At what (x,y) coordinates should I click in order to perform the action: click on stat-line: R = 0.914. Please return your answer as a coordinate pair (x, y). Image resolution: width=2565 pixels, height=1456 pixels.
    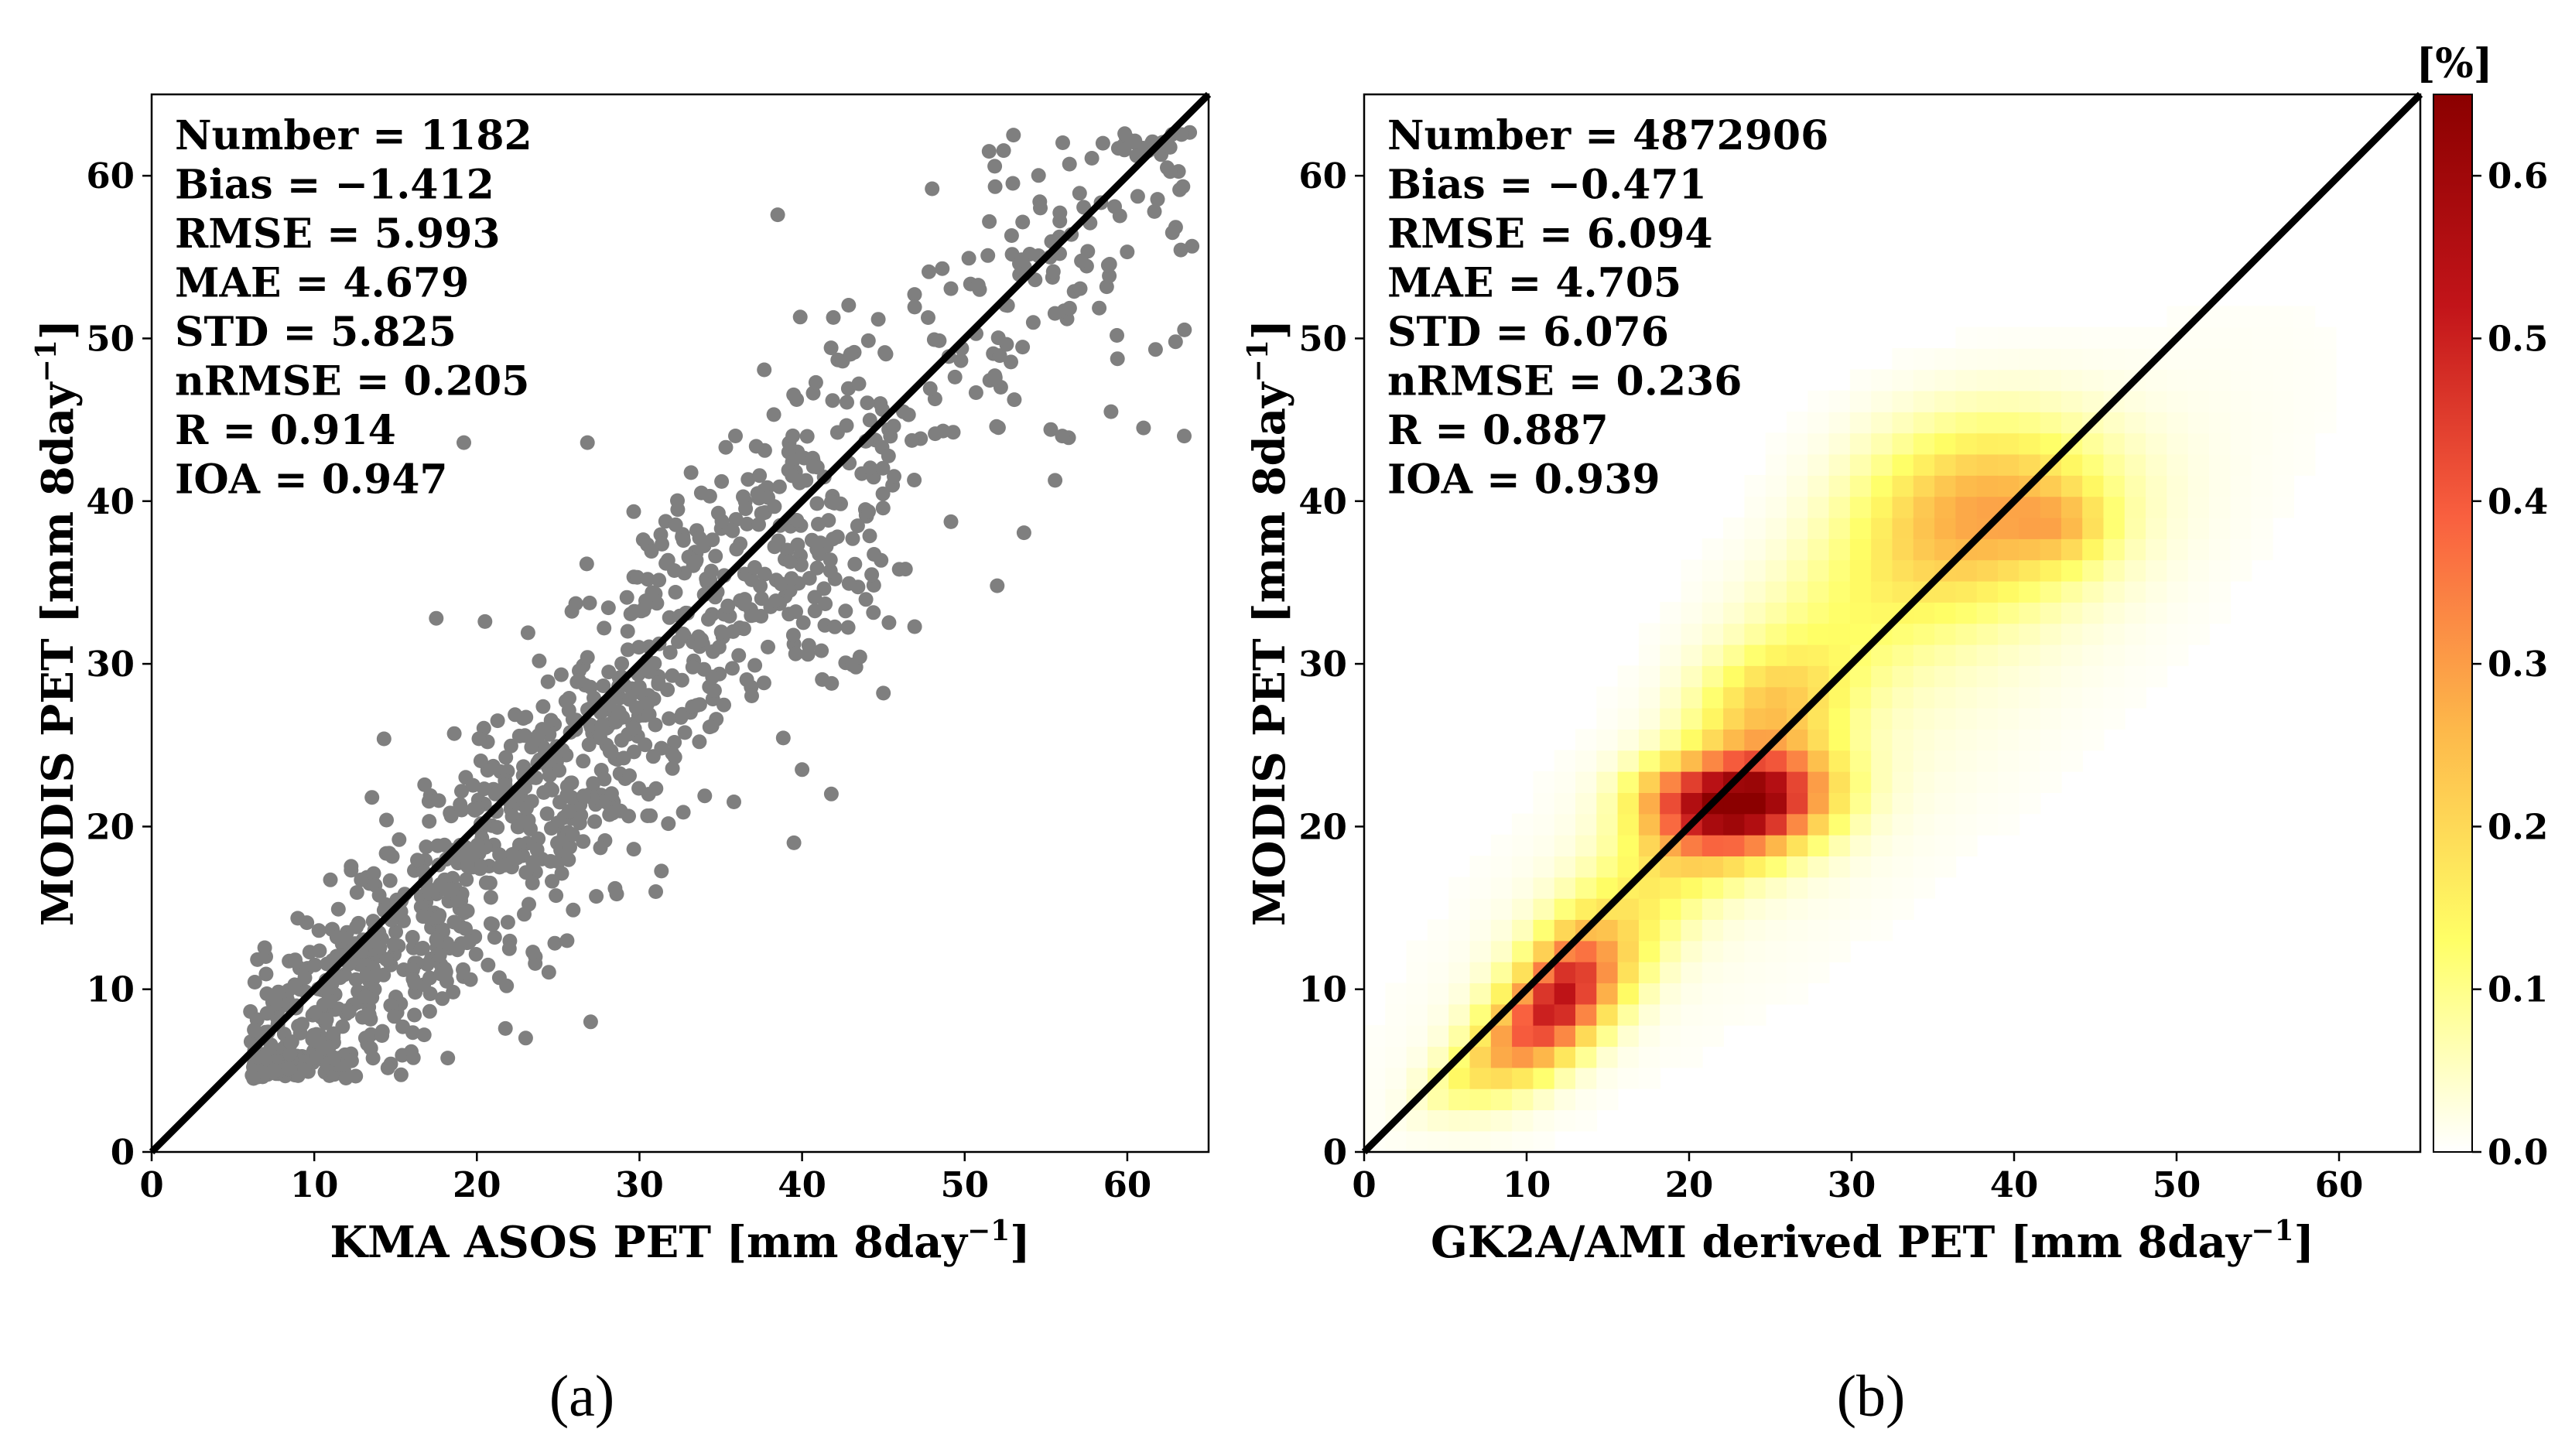
    Looking at the image, I should click on (285, 431).